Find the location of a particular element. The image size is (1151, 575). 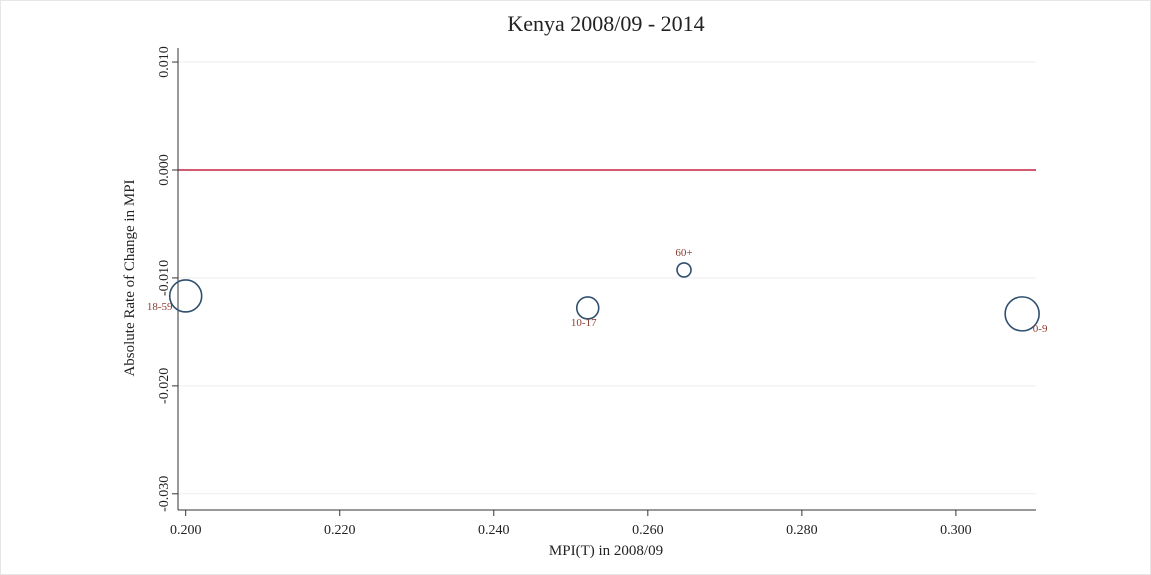

y-tick-label: -0.030 is located at coordinates (164, 494).